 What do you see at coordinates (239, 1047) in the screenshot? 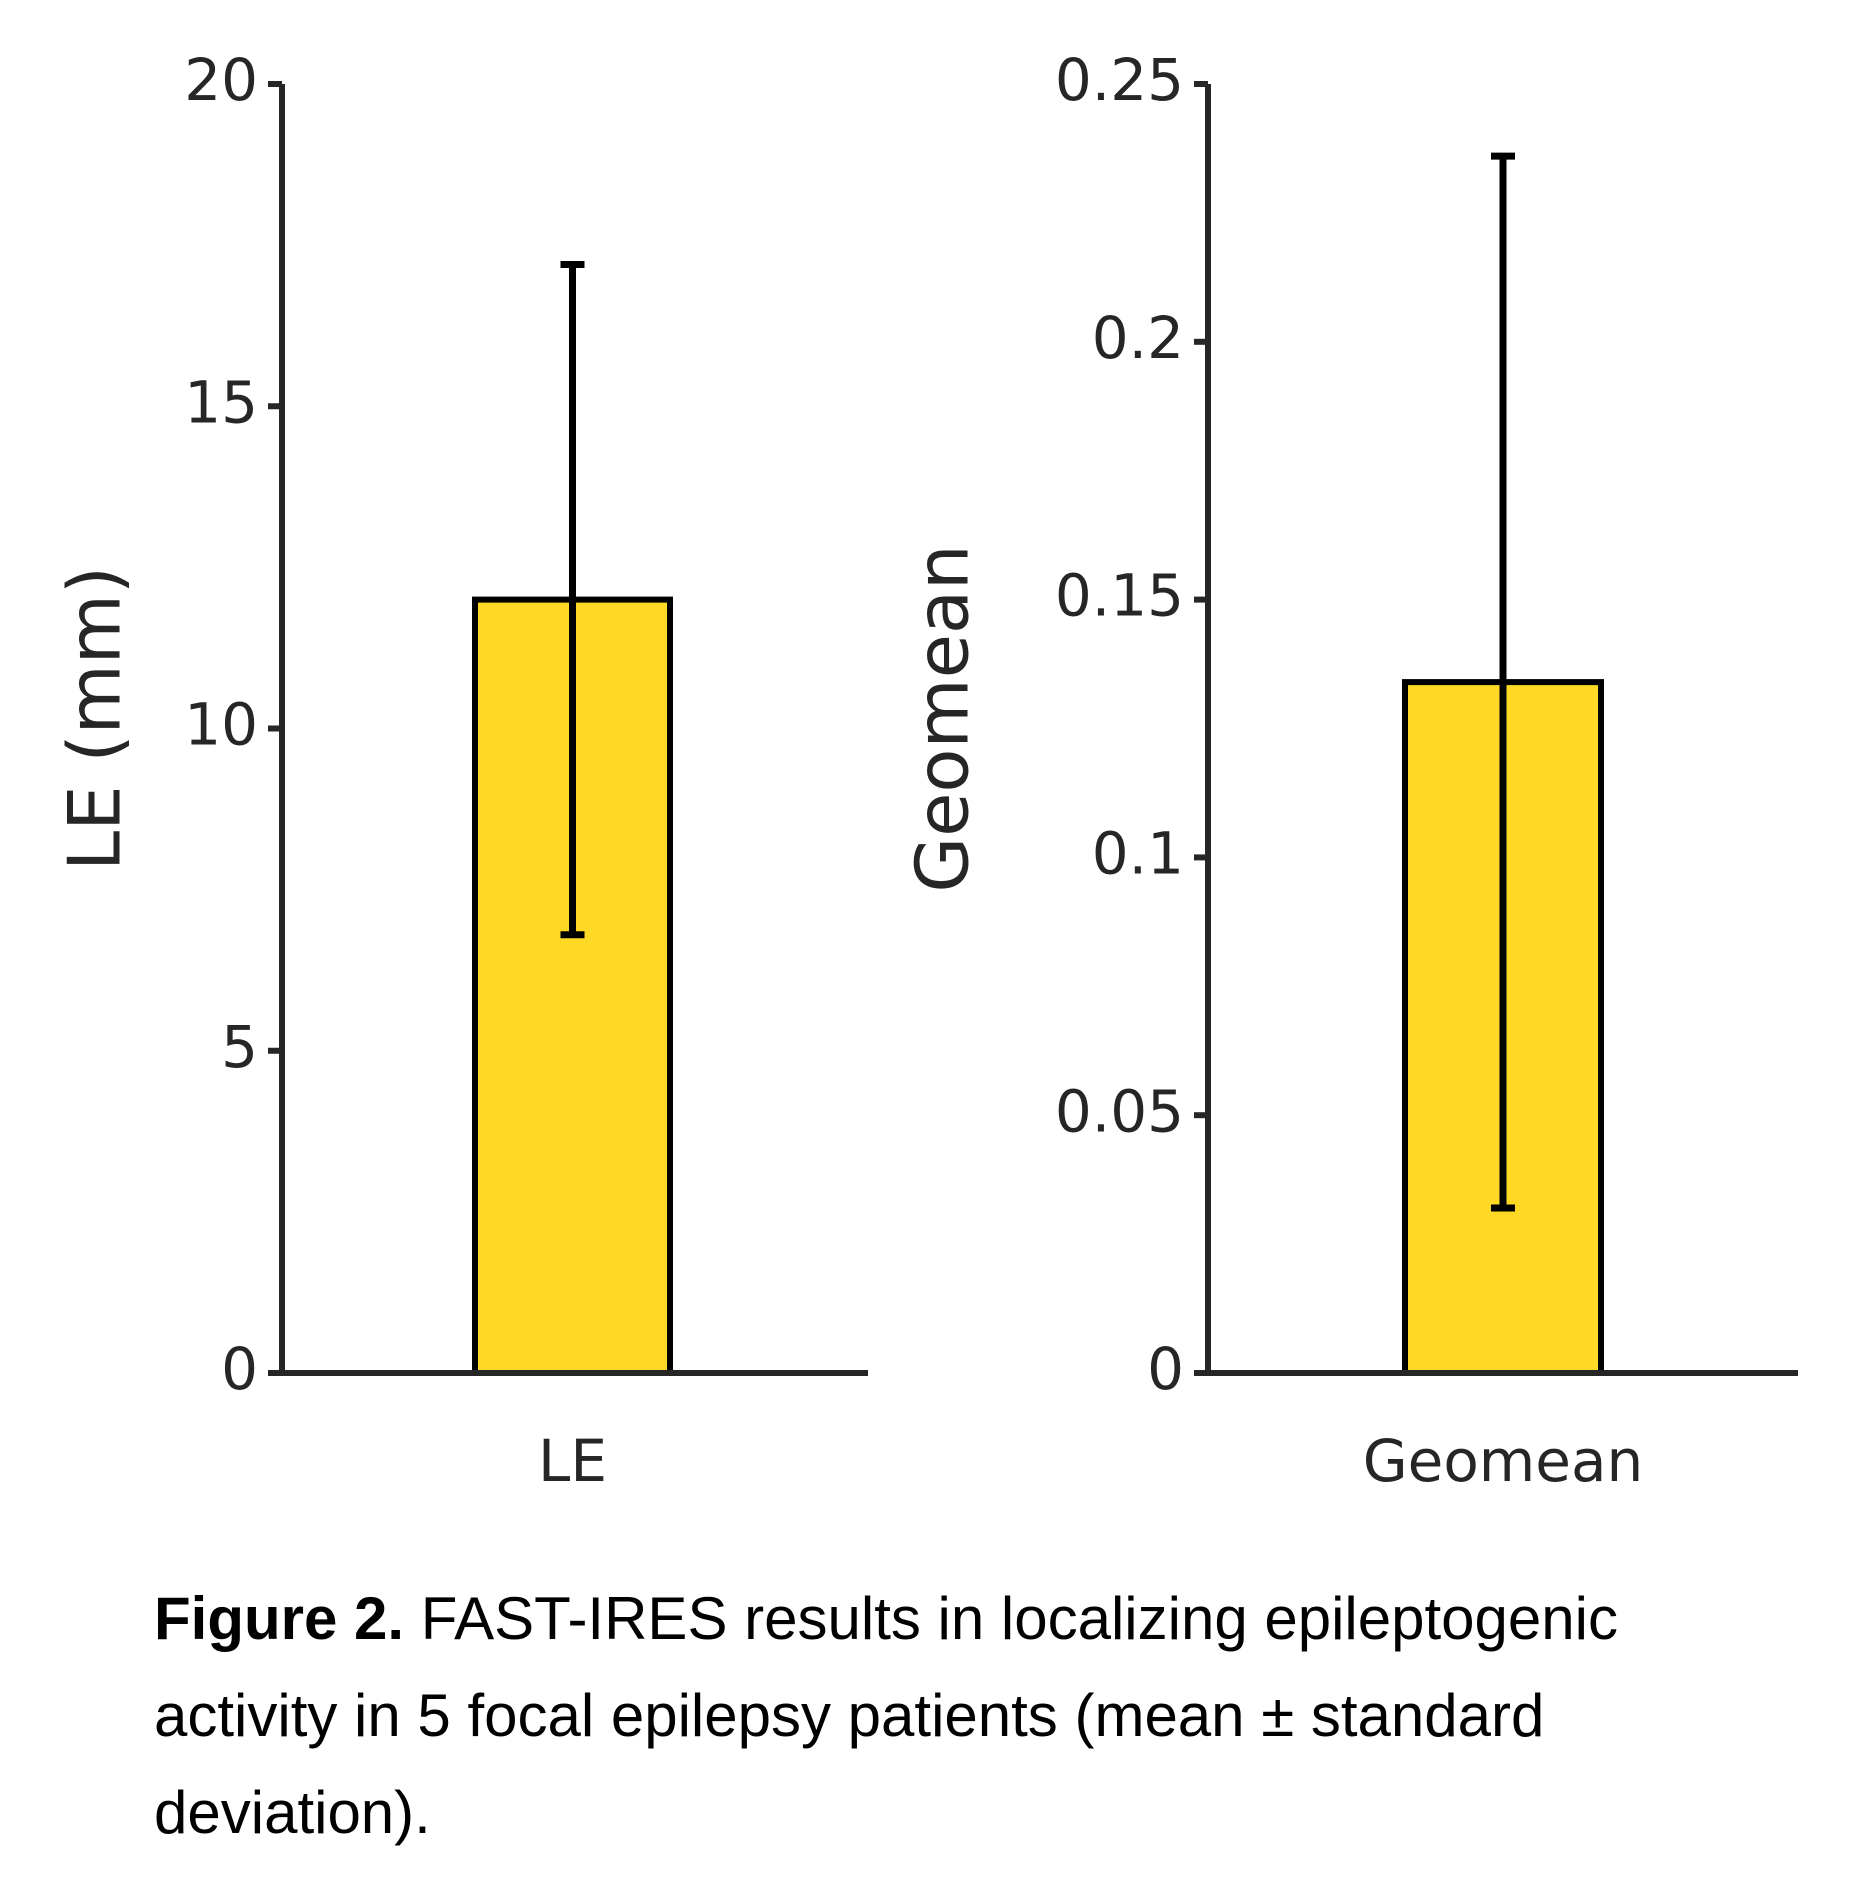
I see `y-tick-label: 5` at bounding box center [239, 1047].